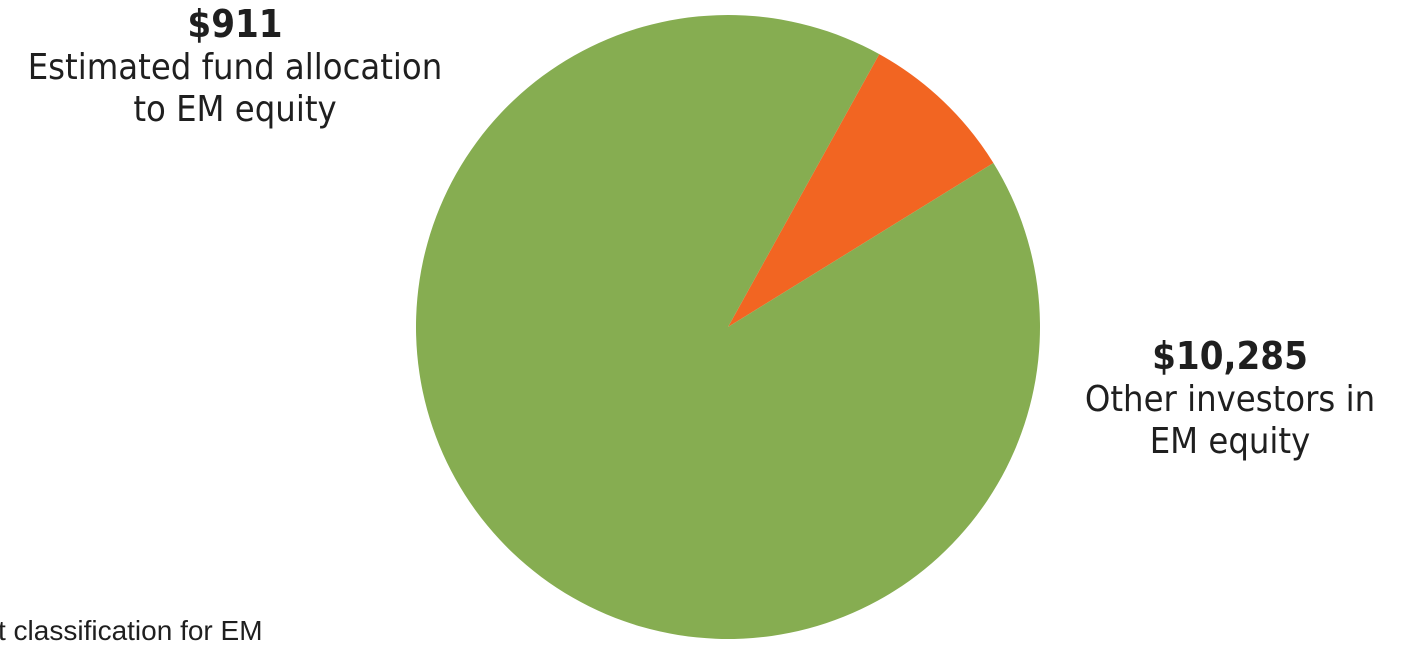 This screenshot has height=647, width=1409. What do you see at coordinates (235, 110) in the screenshot?
I see `slice-label-line: to EM equity` at bounding box center [235, 110].